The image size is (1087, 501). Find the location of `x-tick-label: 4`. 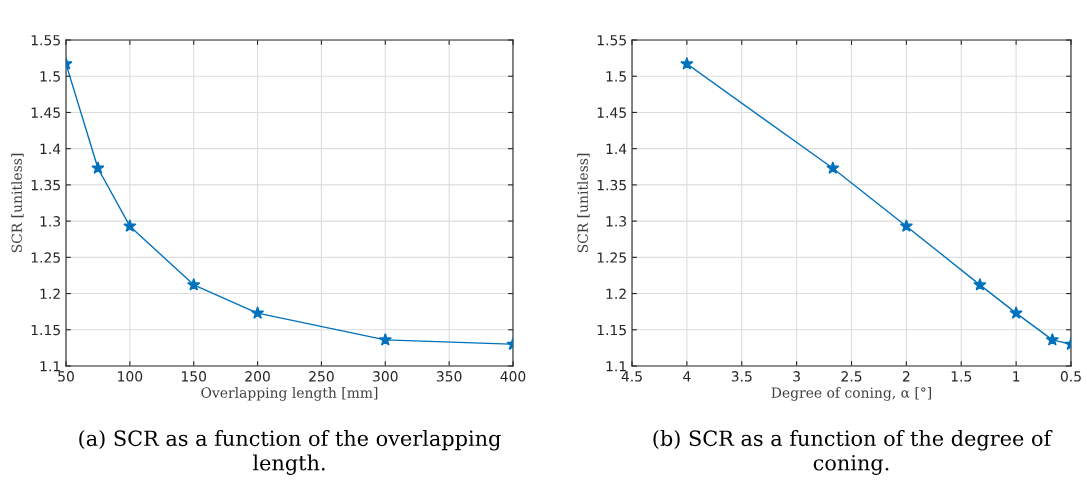

x-tick-label: 4 is located at coordinates (687, 376).